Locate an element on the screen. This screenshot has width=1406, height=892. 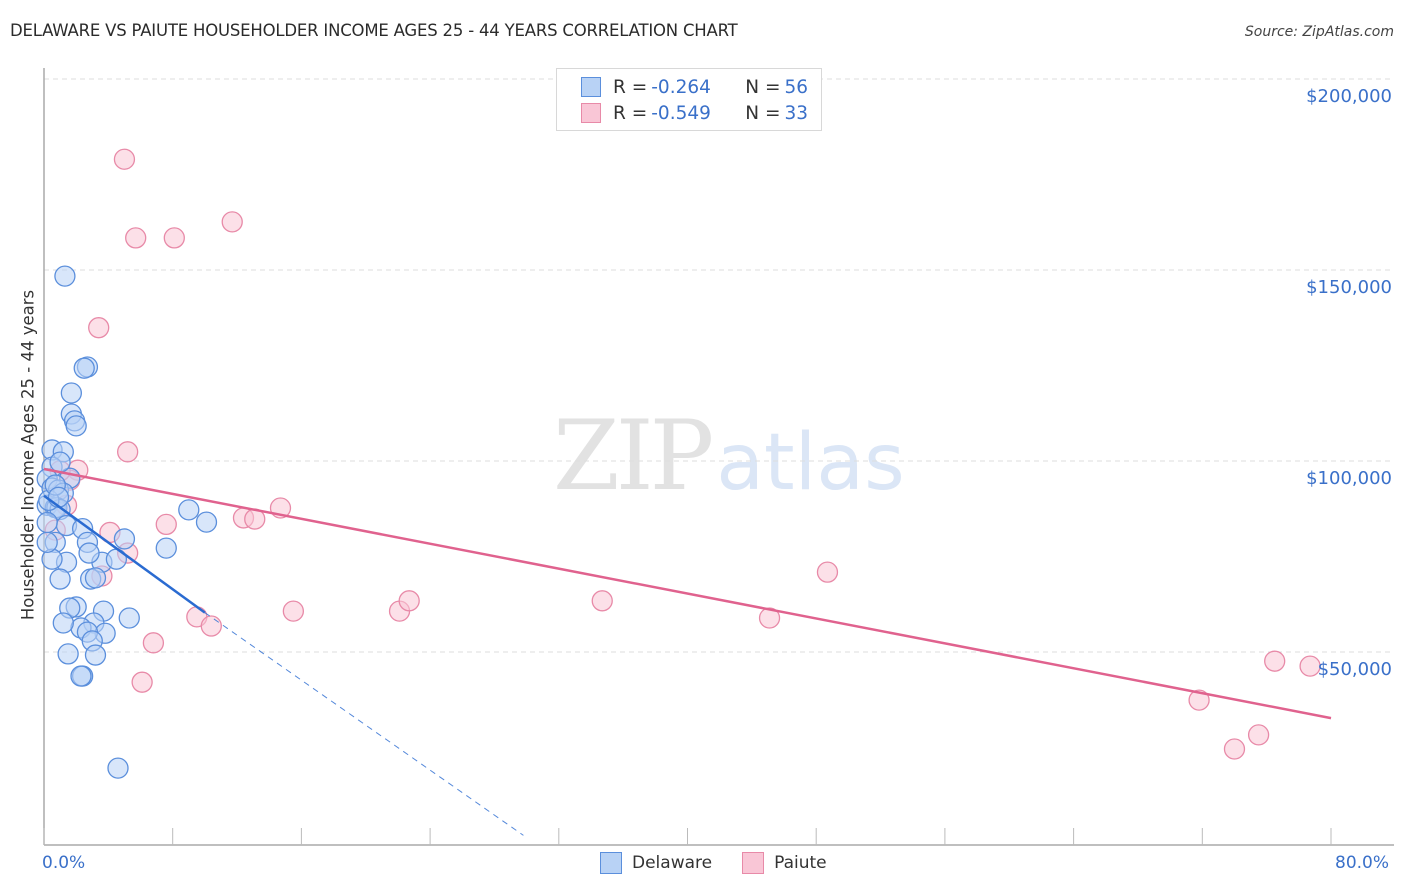
x-max-label: 80.0% is located at coordinates (1362, 863).